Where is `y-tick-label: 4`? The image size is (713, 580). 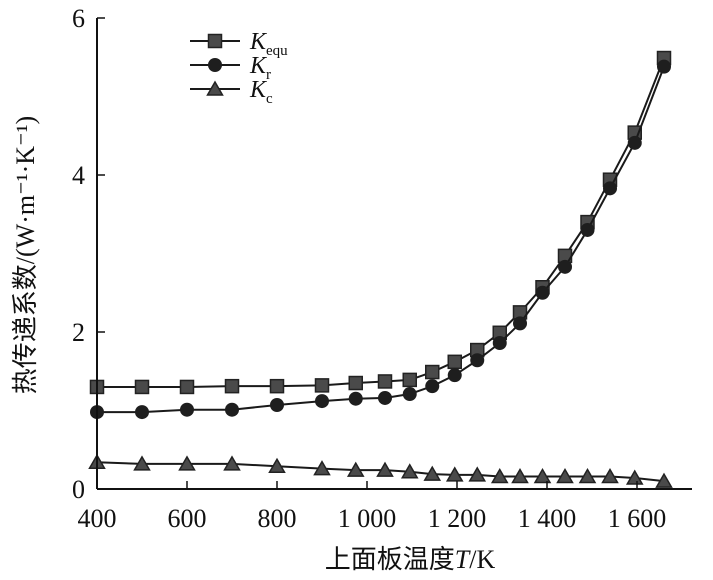
y-tick-label: 4 is located at coordinates (78, 175).